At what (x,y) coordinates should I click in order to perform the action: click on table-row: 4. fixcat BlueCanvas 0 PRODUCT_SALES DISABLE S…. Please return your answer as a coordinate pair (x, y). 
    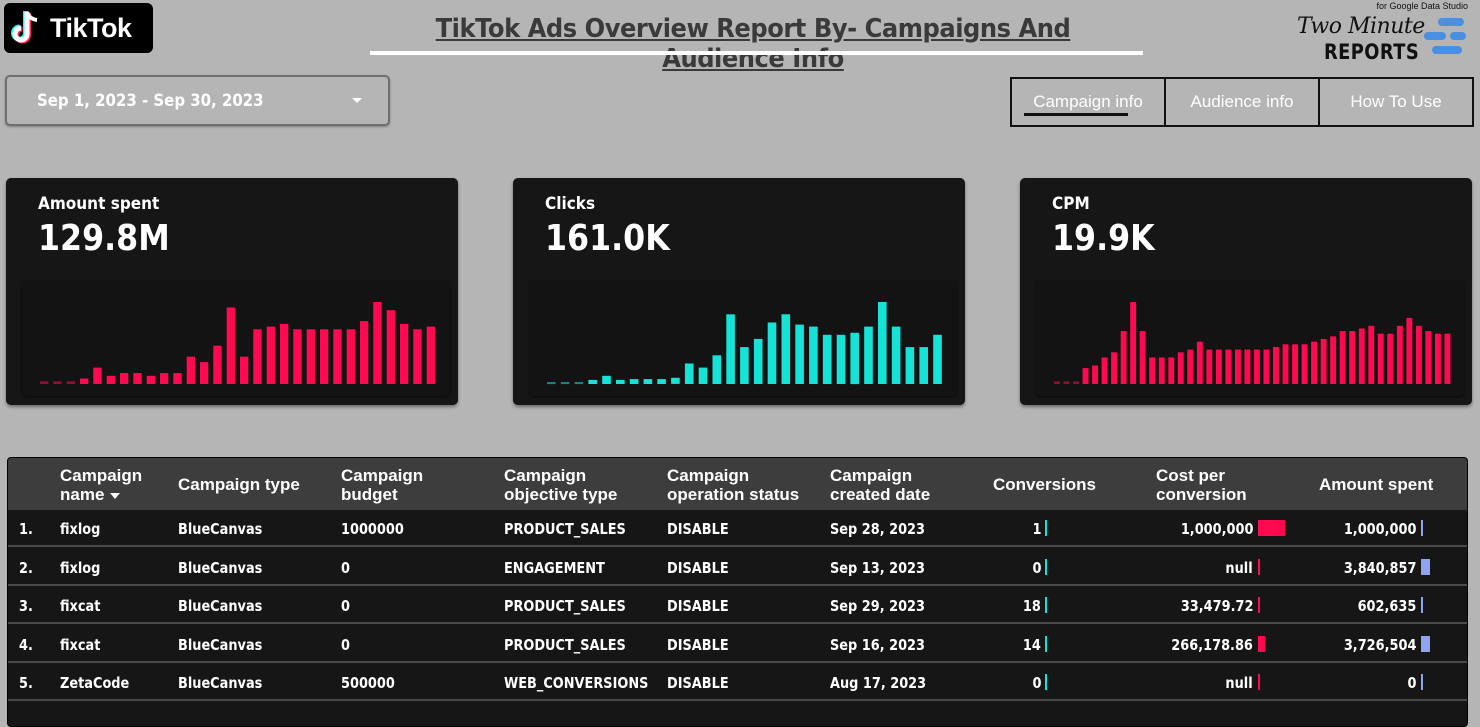
    Looking at the image, I should click on (737, 644).